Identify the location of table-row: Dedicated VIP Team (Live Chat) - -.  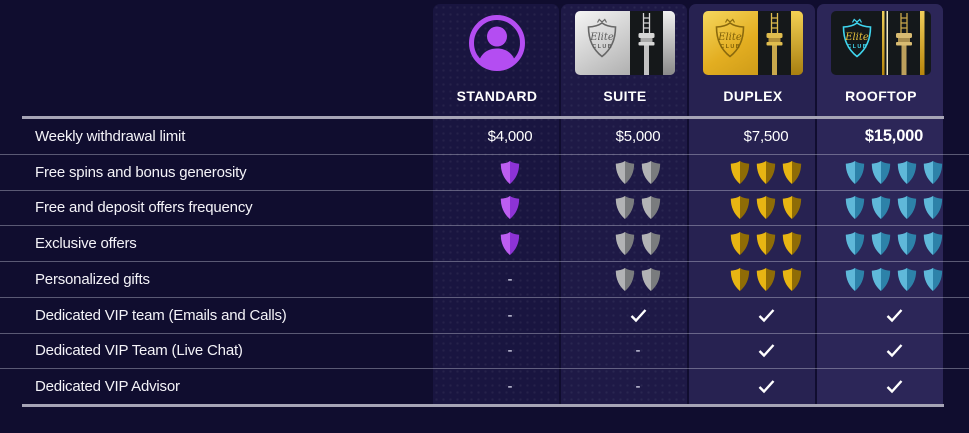
(484, 350).